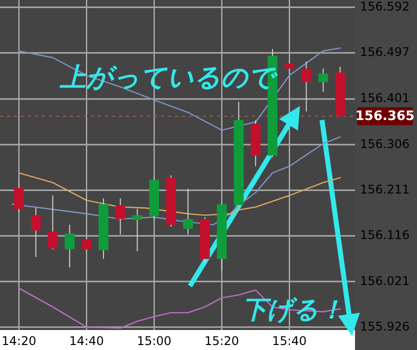 This screenshot has width=417, height=350. I want to click on x-tick-label: 15:20, so click(222, 341).